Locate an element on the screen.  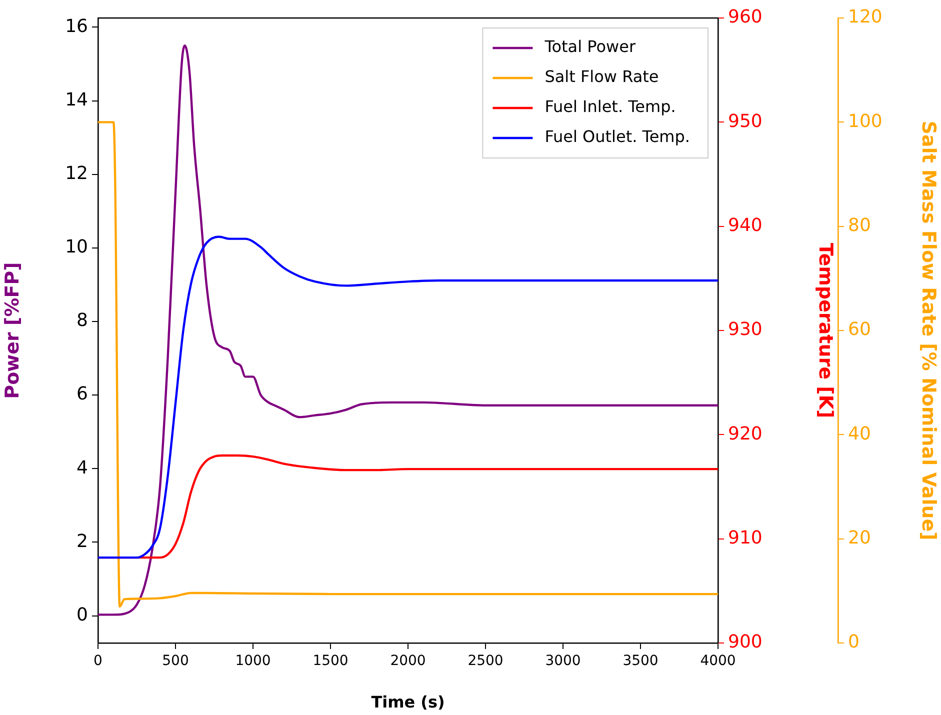
legend-label: Fuel Inlet. Temp. is located at coordinates (610, 106).